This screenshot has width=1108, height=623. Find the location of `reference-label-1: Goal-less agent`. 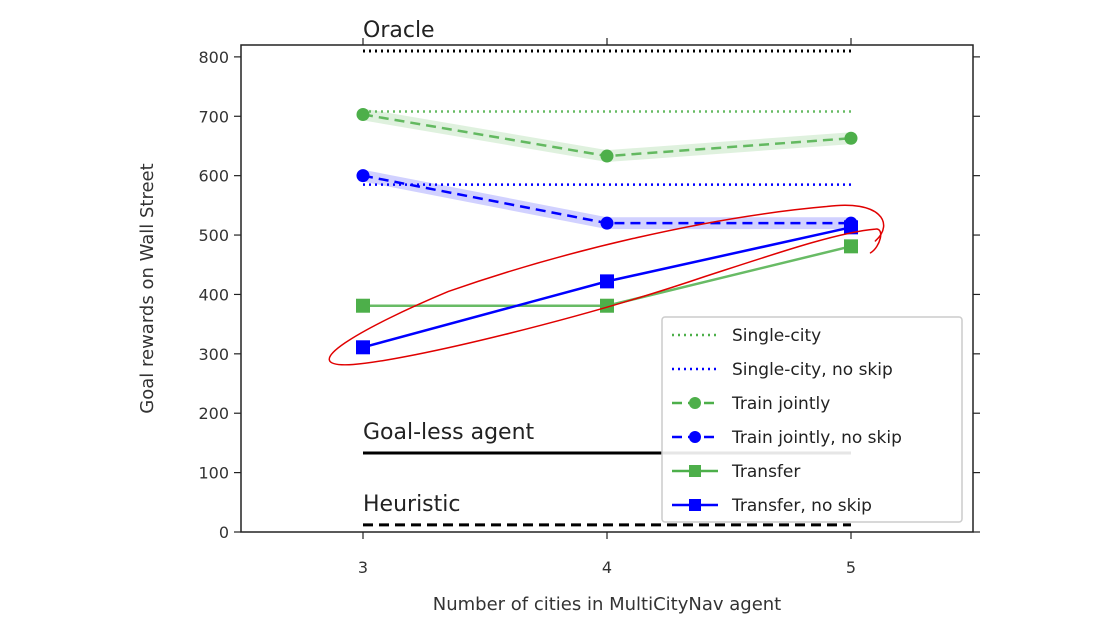

reference-label-1: Goal-less agent is located at coordinates (449, 432).